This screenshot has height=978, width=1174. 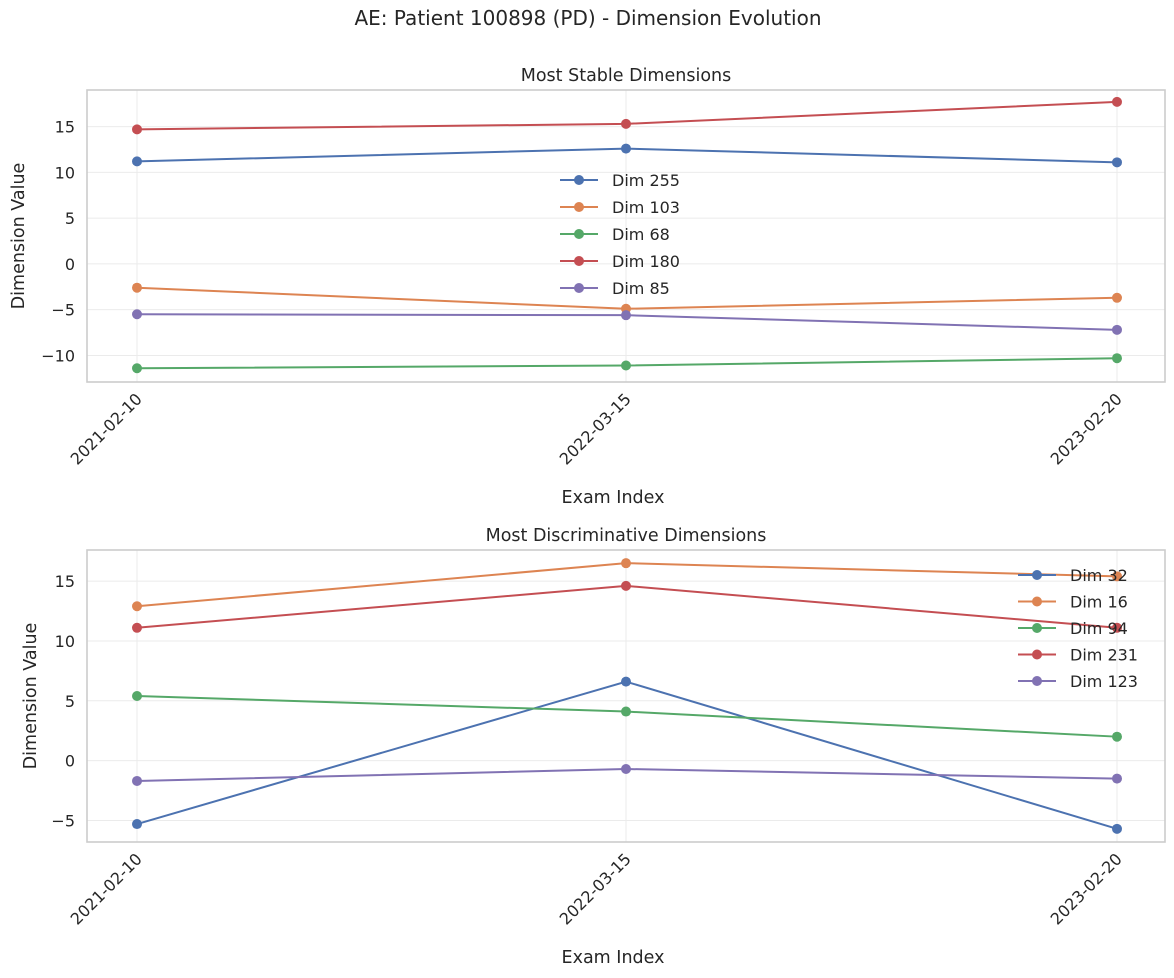 What do you see at coordinates (58, 355) in the screenshot?
I see `y-tick-label: −10` at bounding box center [58, 355].